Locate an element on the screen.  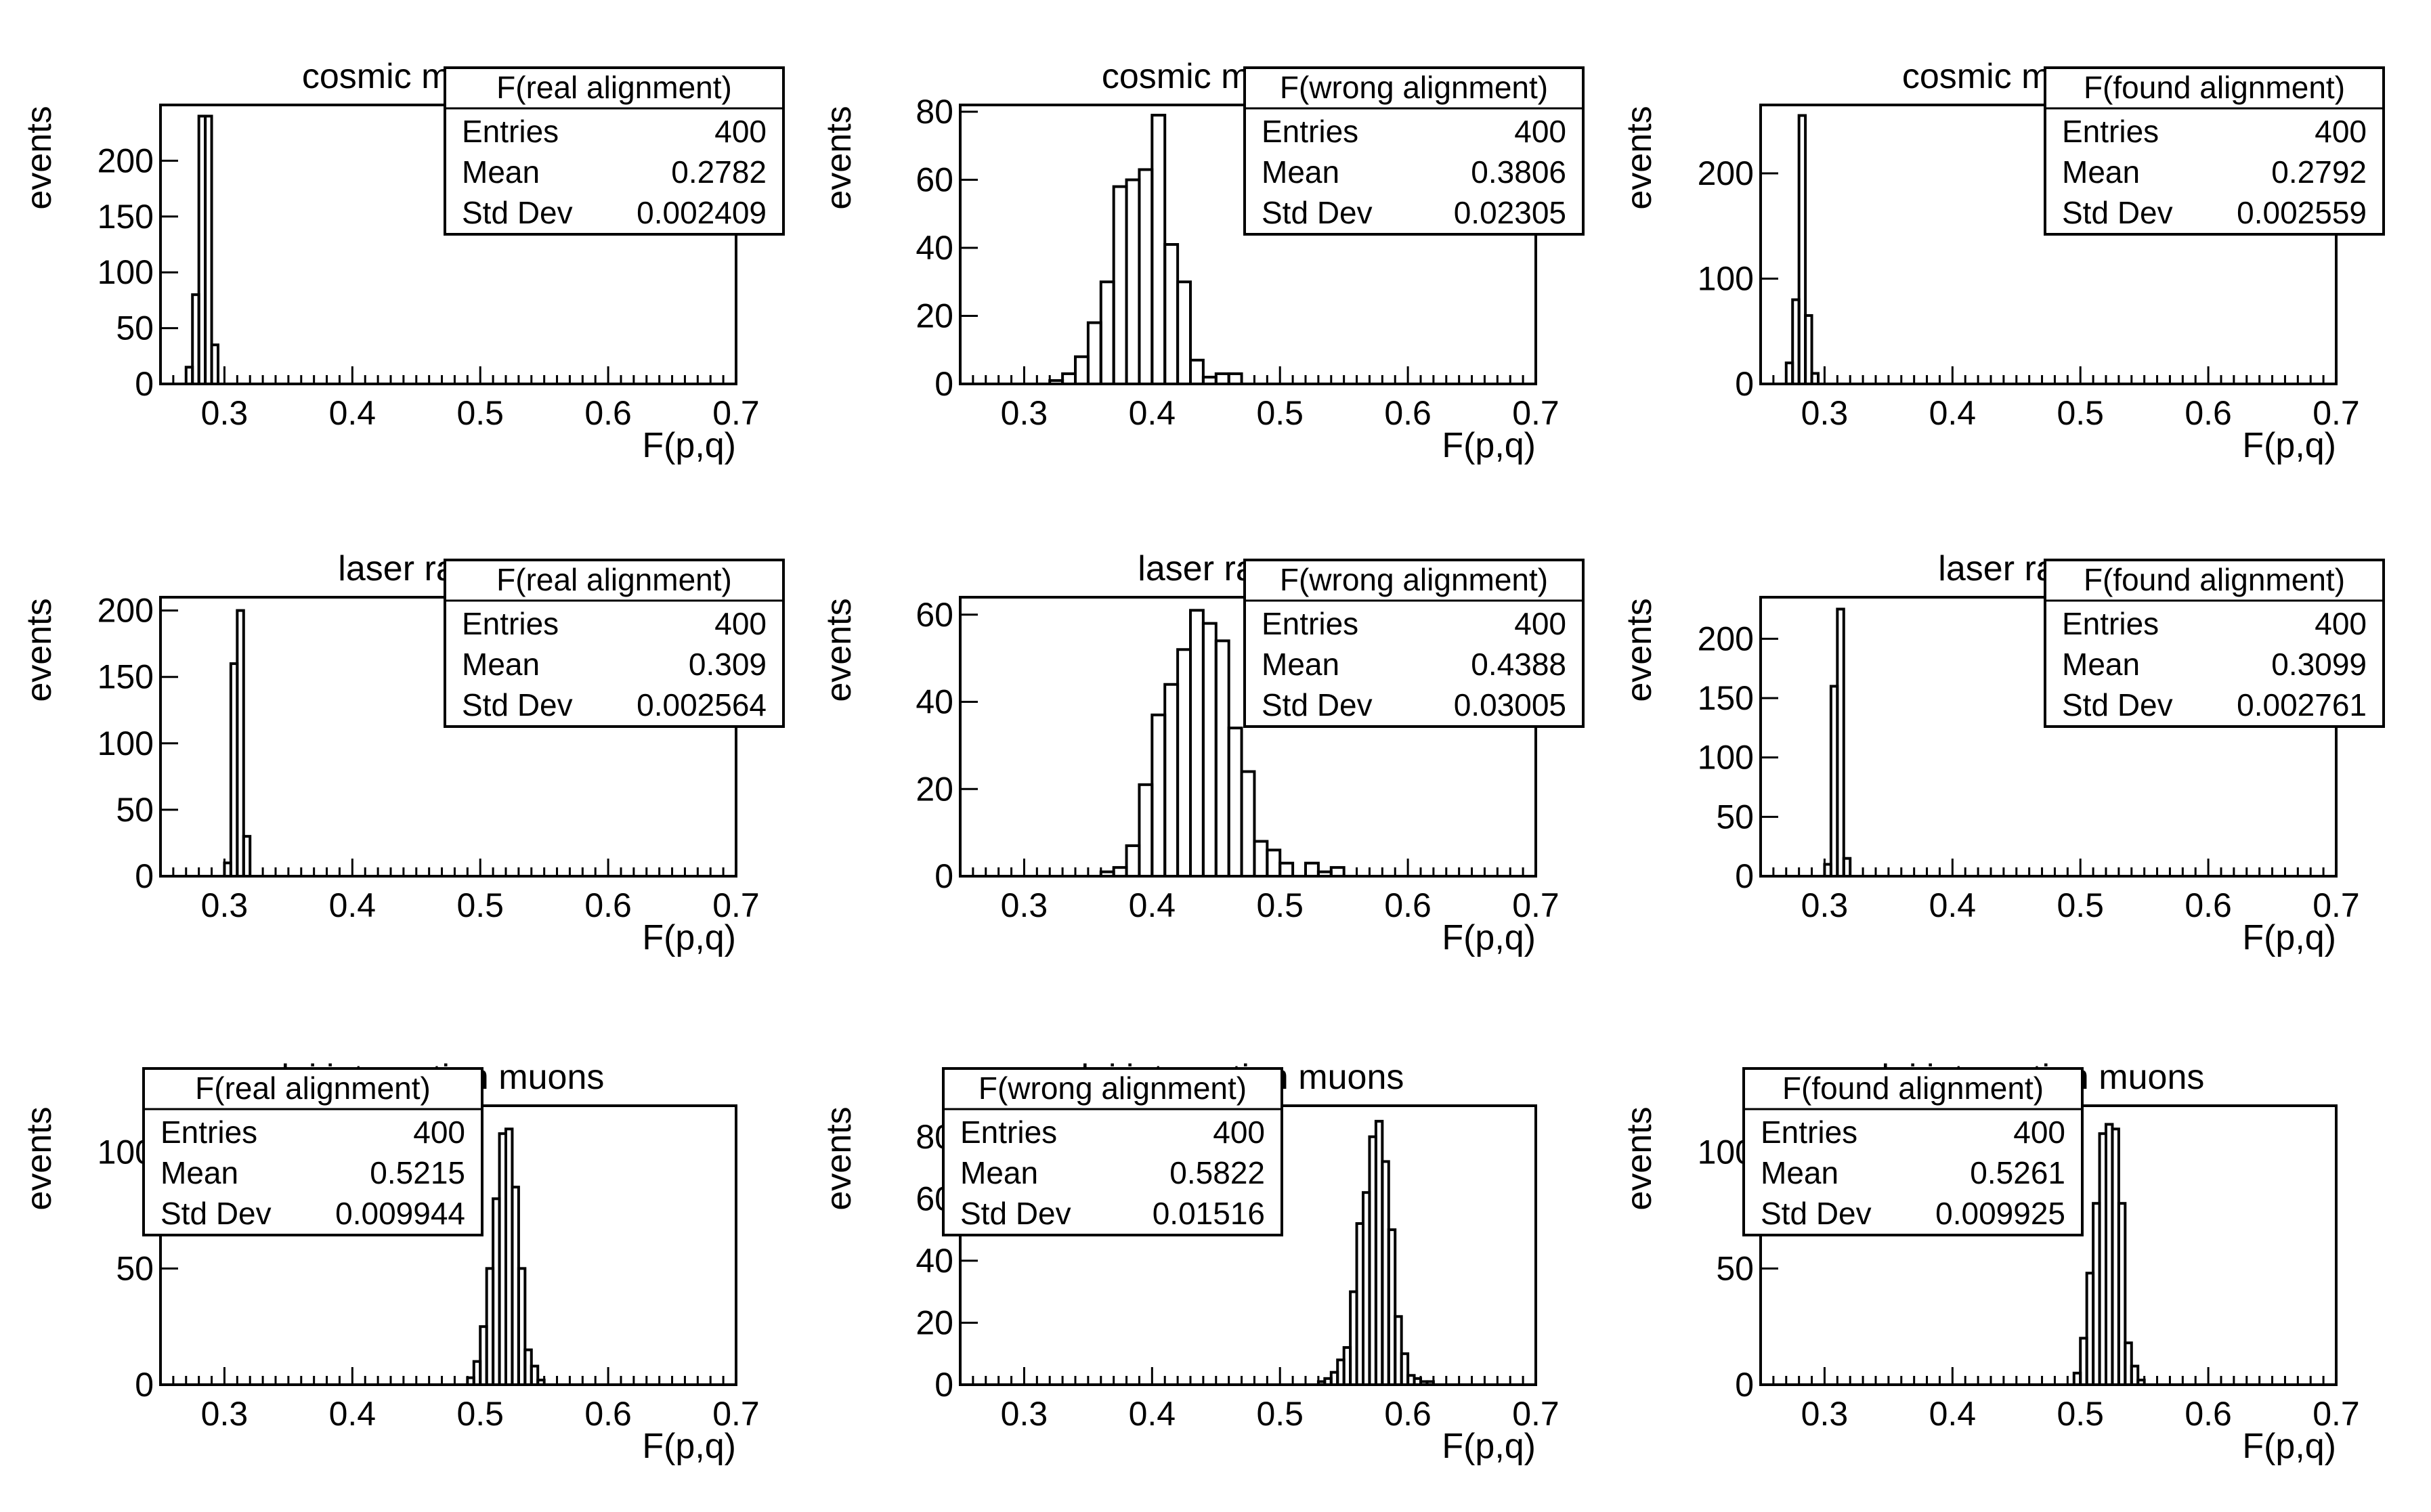
stats-value: 0.5215 is located at coordinates (417, 1172).